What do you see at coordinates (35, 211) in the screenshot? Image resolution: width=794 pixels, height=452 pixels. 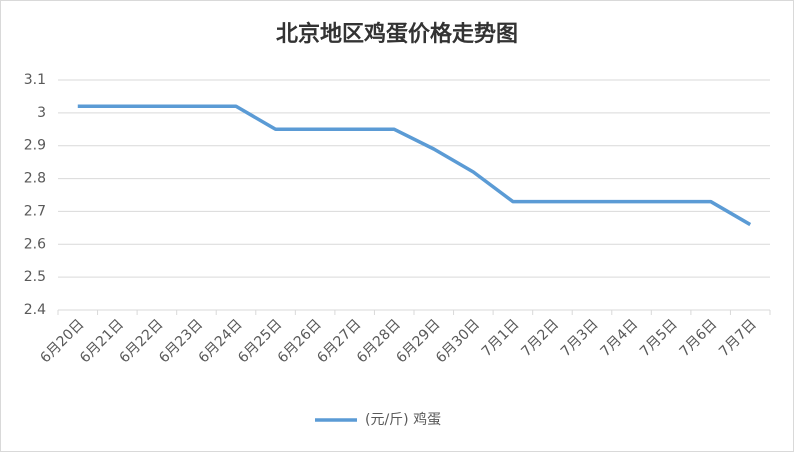 I see `y-tick-label: 2.7` at bounding box center [35, 211].